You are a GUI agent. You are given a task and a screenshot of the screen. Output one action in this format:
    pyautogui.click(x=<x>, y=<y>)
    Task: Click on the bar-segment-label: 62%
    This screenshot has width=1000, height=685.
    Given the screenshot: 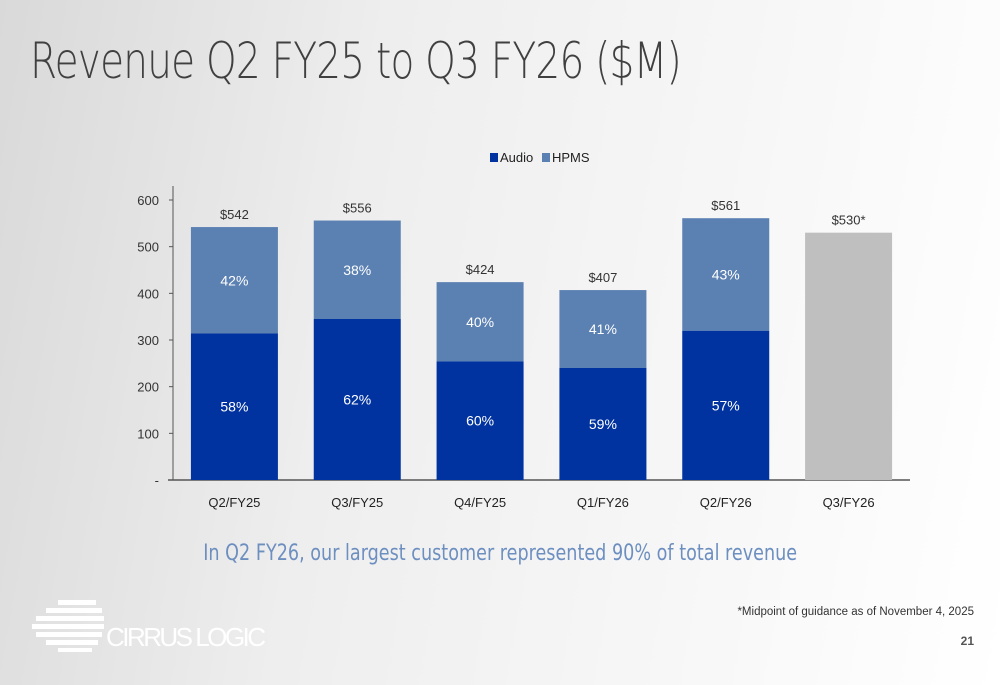 What is the action you would take?
    pyautogui.click(x=357, y=400)
    